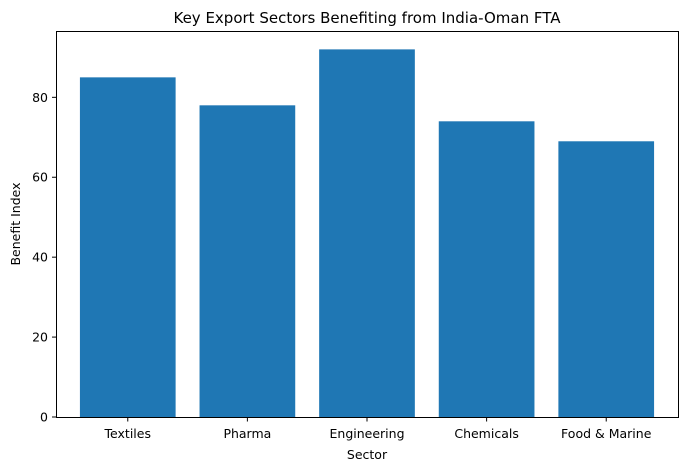 The width and height of the screenshot is (686, 474). Describe the element at coordinates (486, 269) in the screenshot. I see `bar-chemicals` at that location.